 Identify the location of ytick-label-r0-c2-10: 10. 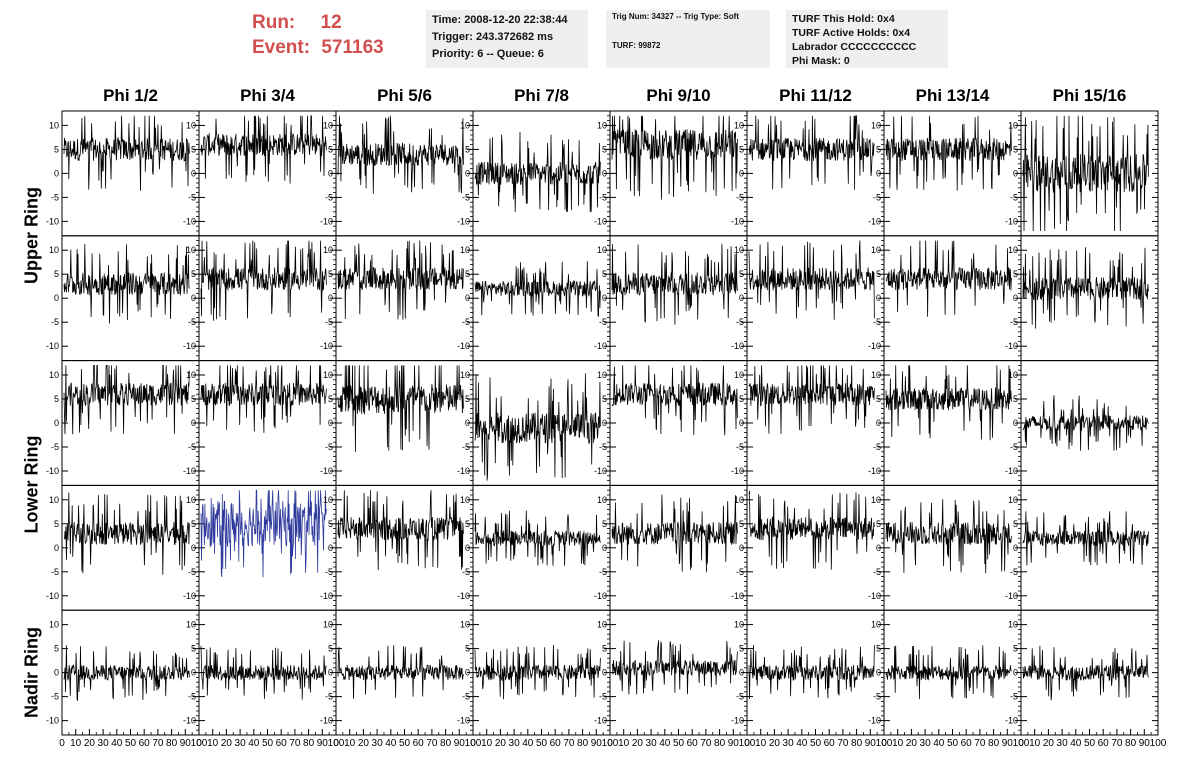
(328, 125).